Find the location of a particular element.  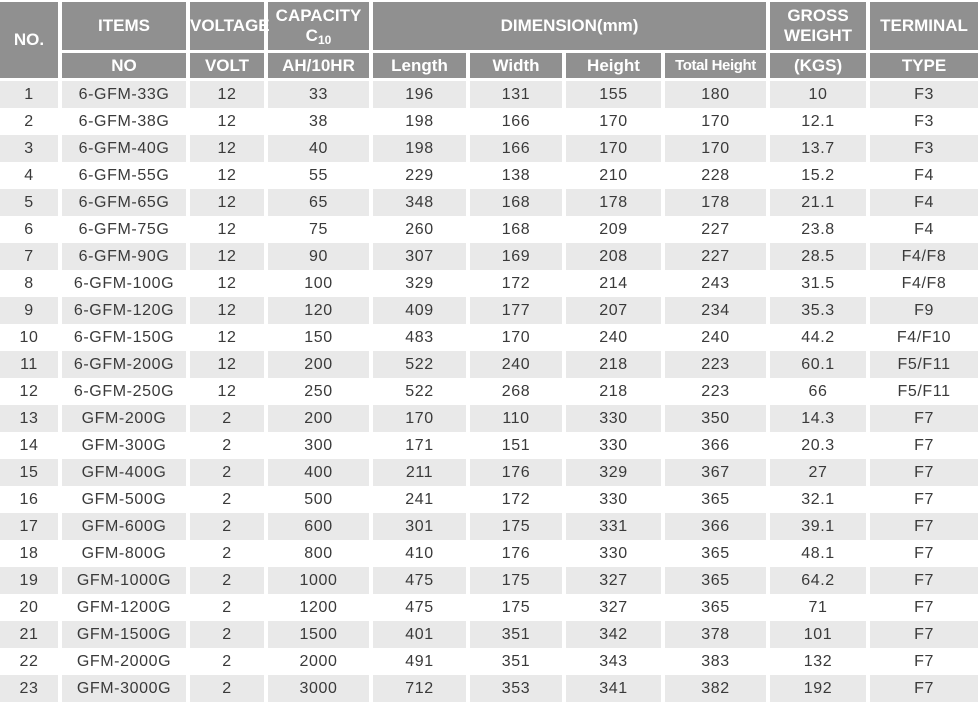

cell-item-no: GFM-1500G is located at coordinates (126, 634).